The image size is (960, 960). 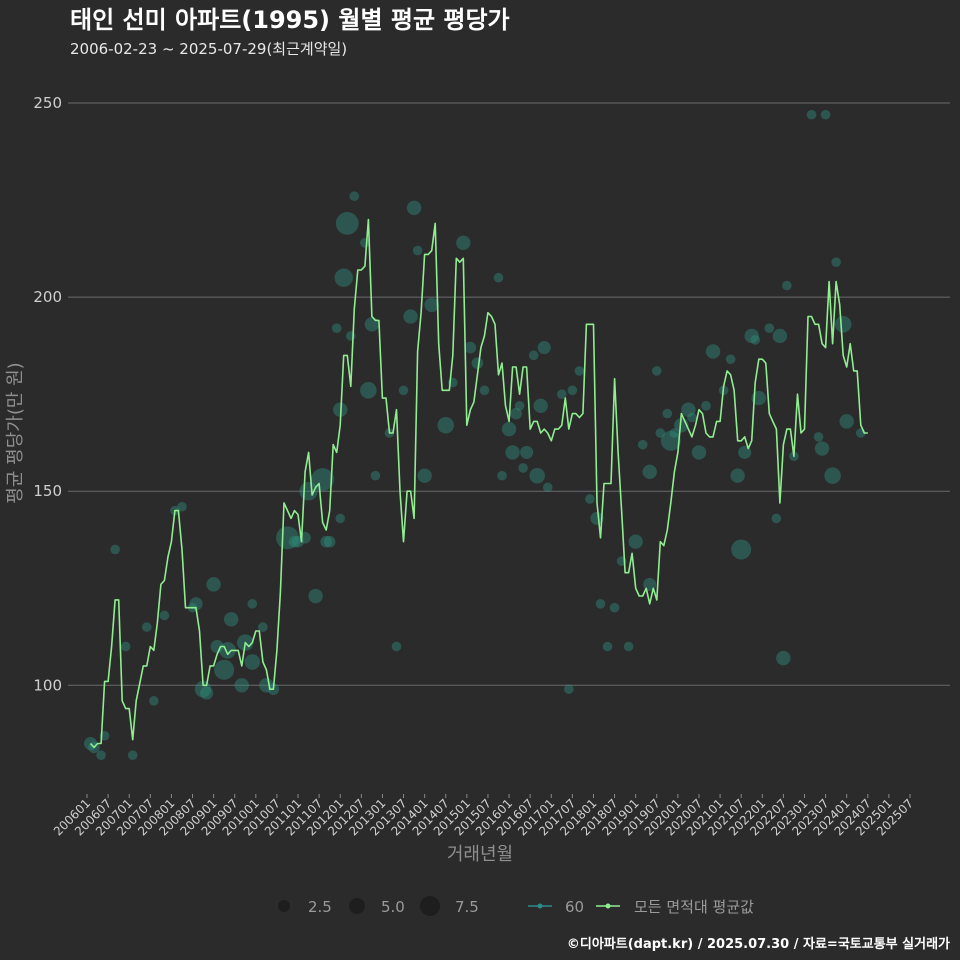 I want to click on chart-title: 태인 선미 아파트(1995) 월별 평균 평당가, so click(x=290, y=20).